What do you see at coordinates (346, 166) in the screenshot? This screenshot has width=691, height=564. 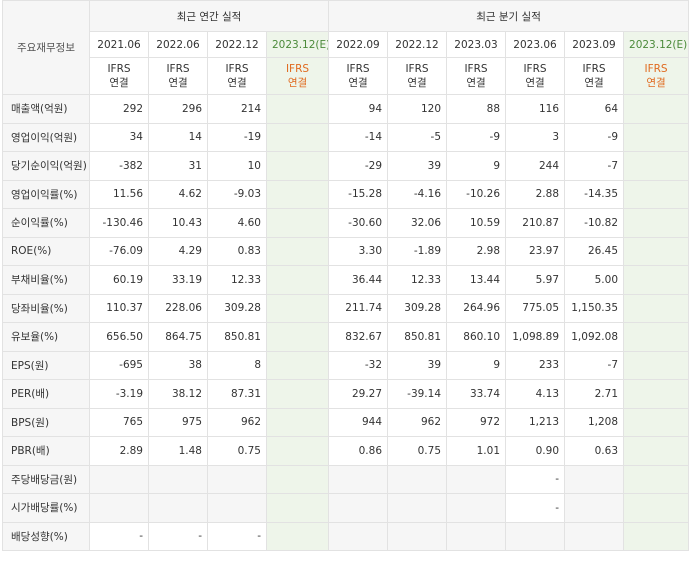 I see `table-row: 당기순이익(억원) -382 31 10 -29 39 9 244 -7` at bounding box center [346, 166].